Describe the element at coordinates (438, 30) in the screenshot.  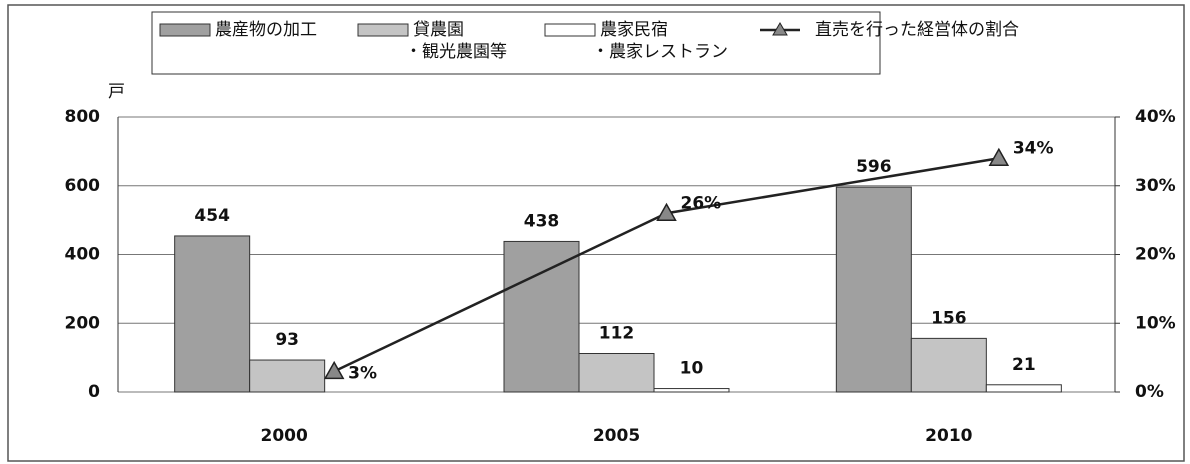
I see `legend-label: 貸農園` at that location.